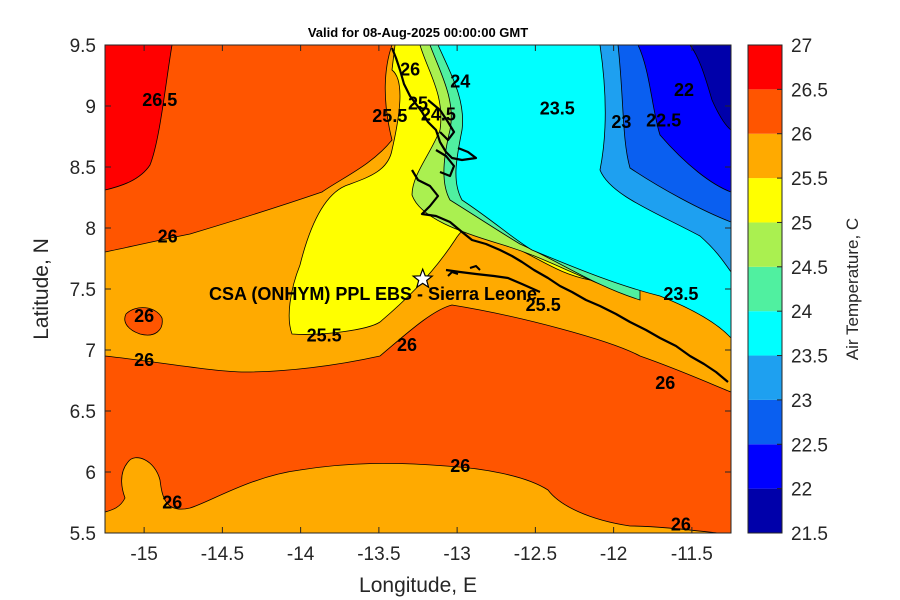 Image resolution: width=900 pixels, height=600 pixels. What do you see at coordinates (809, 445) in the screenshot?
I see `colorbar-tick-label: 22.5` at bounding box center [809, 445].